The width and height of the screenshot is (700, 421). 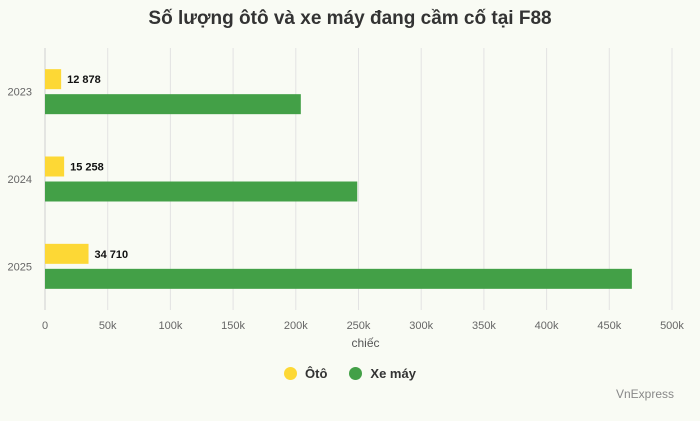 What do you see at coordinates (291, 373) in the screenshot?
I see `legend-marker-oto` at bounding box center [291, 373].